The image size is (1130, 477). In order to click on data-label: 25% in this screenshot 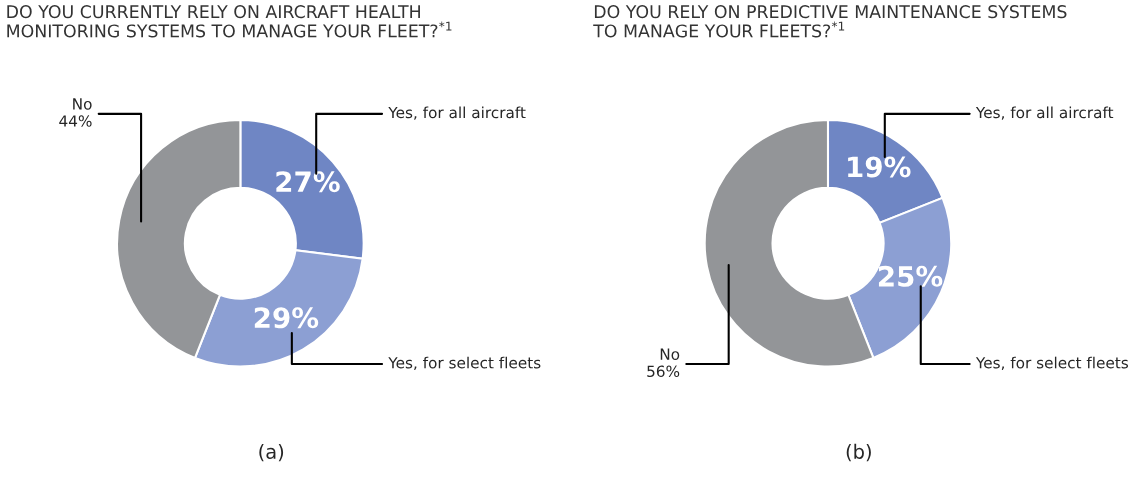, I will do `click(910, 276)`.